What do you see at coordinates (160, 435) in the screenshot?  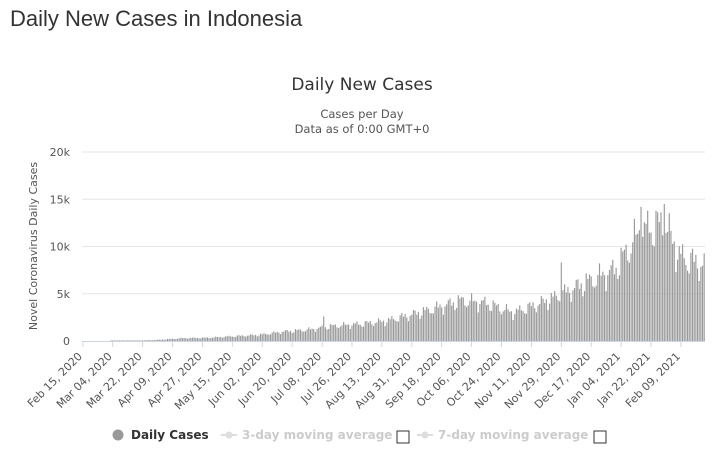 I see `legend-item: Daily Cases` at bounding box center [160, 435].